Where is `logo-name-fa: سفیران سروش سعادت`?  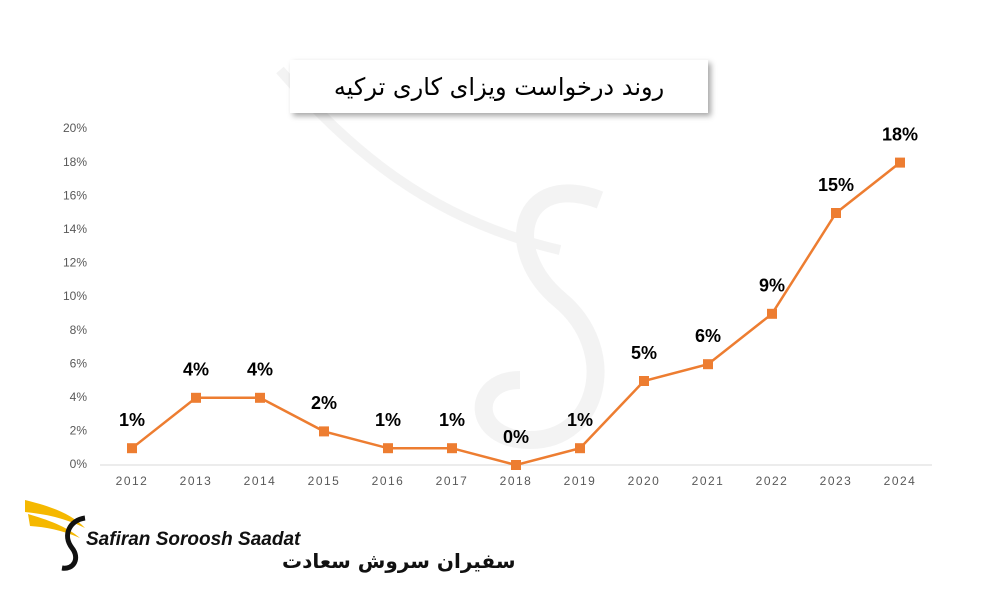 logo-name-fa: سفیران سروش سعادت is located at coordinates (399, 561).